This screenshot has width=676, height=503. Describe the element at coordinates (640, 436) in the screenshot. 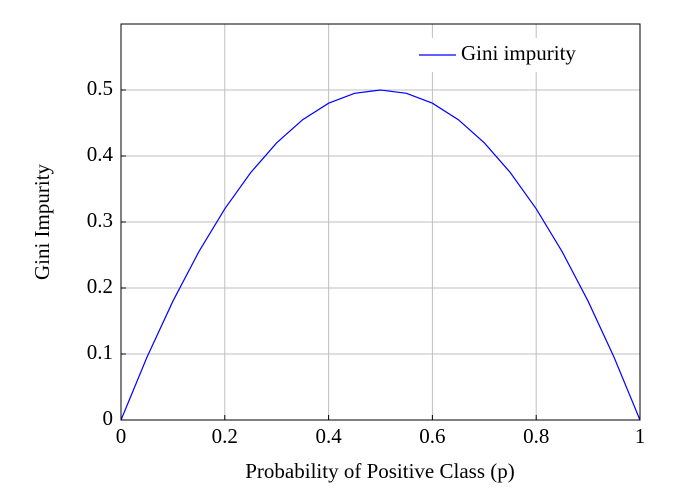

I see `x-tick-label: 1` at that location.